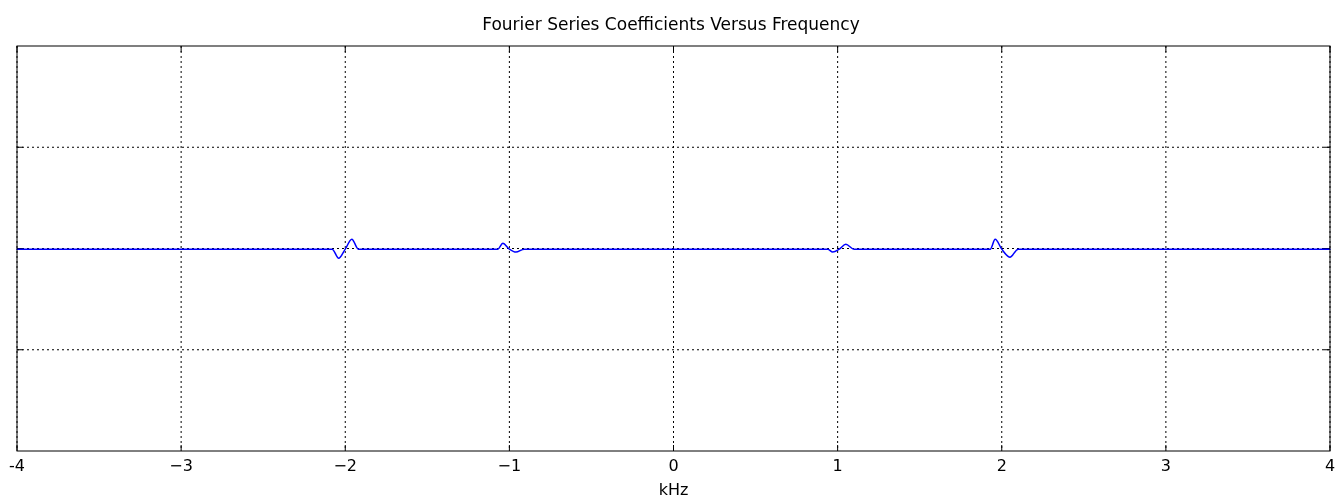 The image size is (1342, 501). I want to click on x-tick-label: −1, so click(509, 465).